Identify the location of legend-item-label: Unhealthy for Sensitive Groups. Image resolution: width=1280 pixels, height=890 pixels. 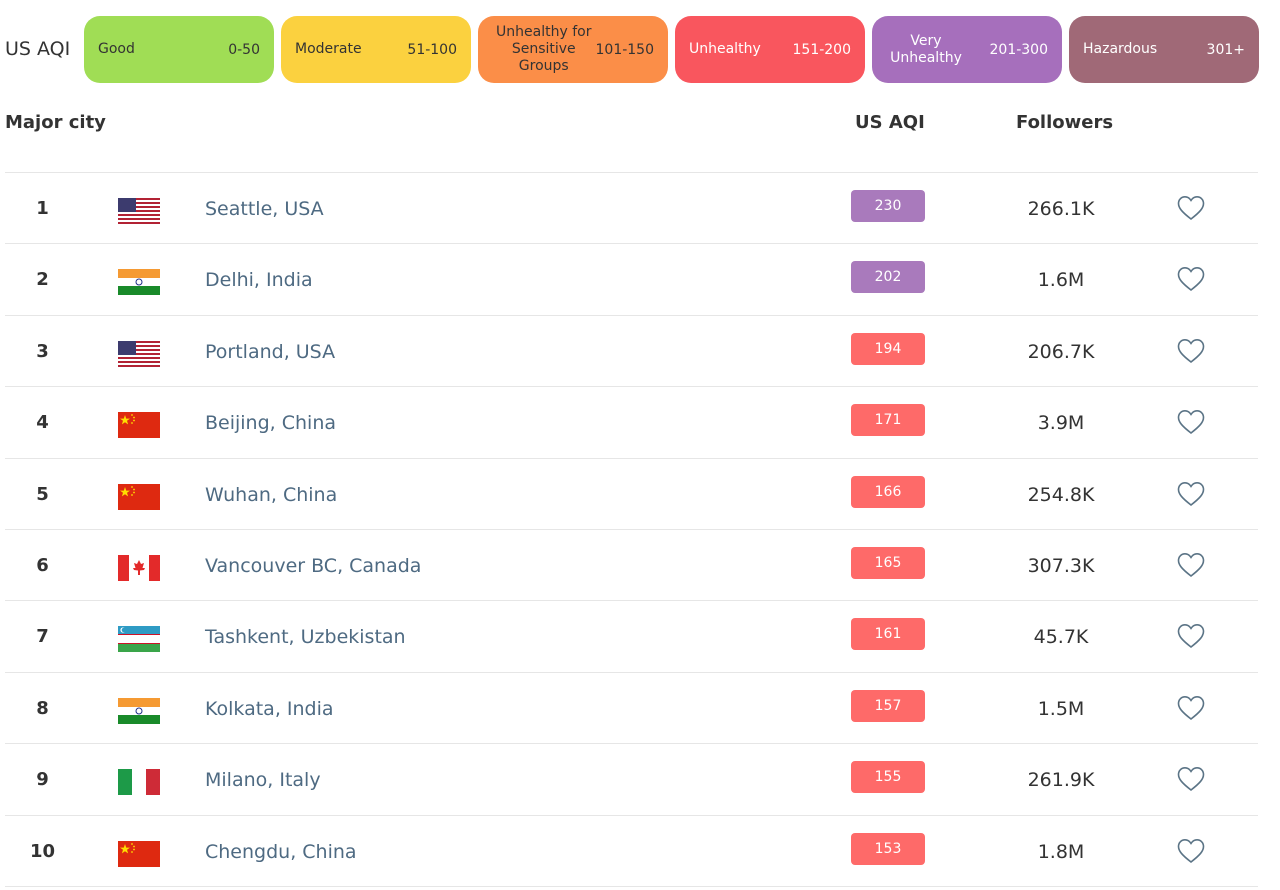
(544, 49).